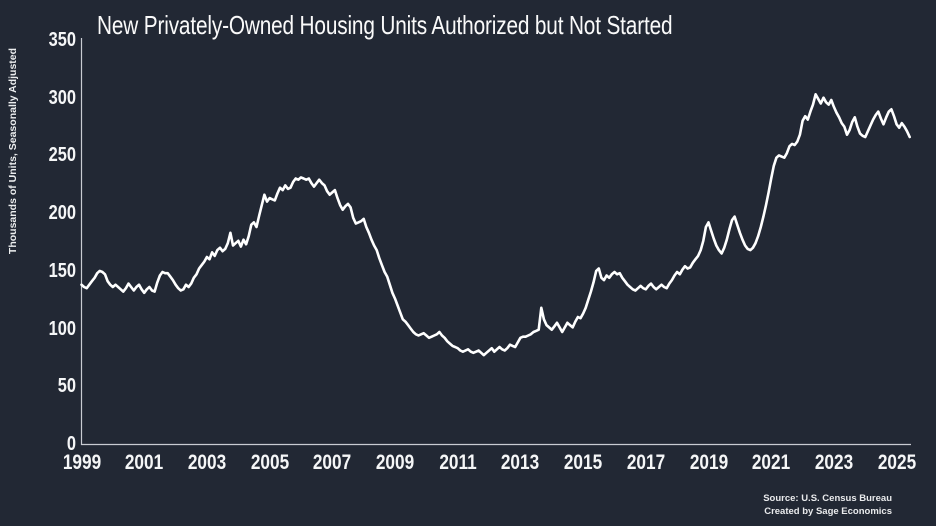 The image size is (936, 526). Describe the element at coordinates (771, 462) in the screenshot. I see `x-tick-label: 2021` at that location.